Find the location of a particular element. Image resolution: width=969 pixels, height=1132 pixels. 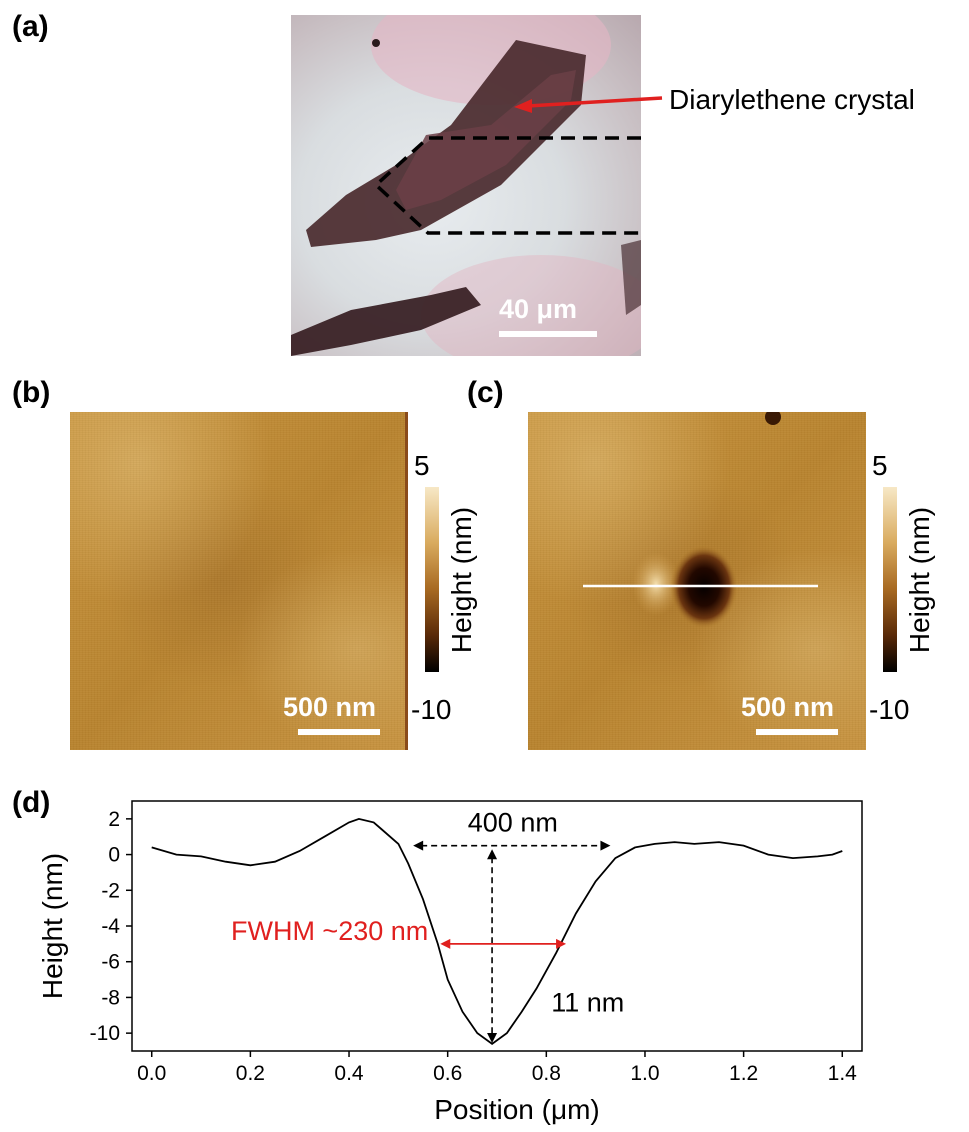

y-tick-label: 0 is located at coordinates (114, 855).